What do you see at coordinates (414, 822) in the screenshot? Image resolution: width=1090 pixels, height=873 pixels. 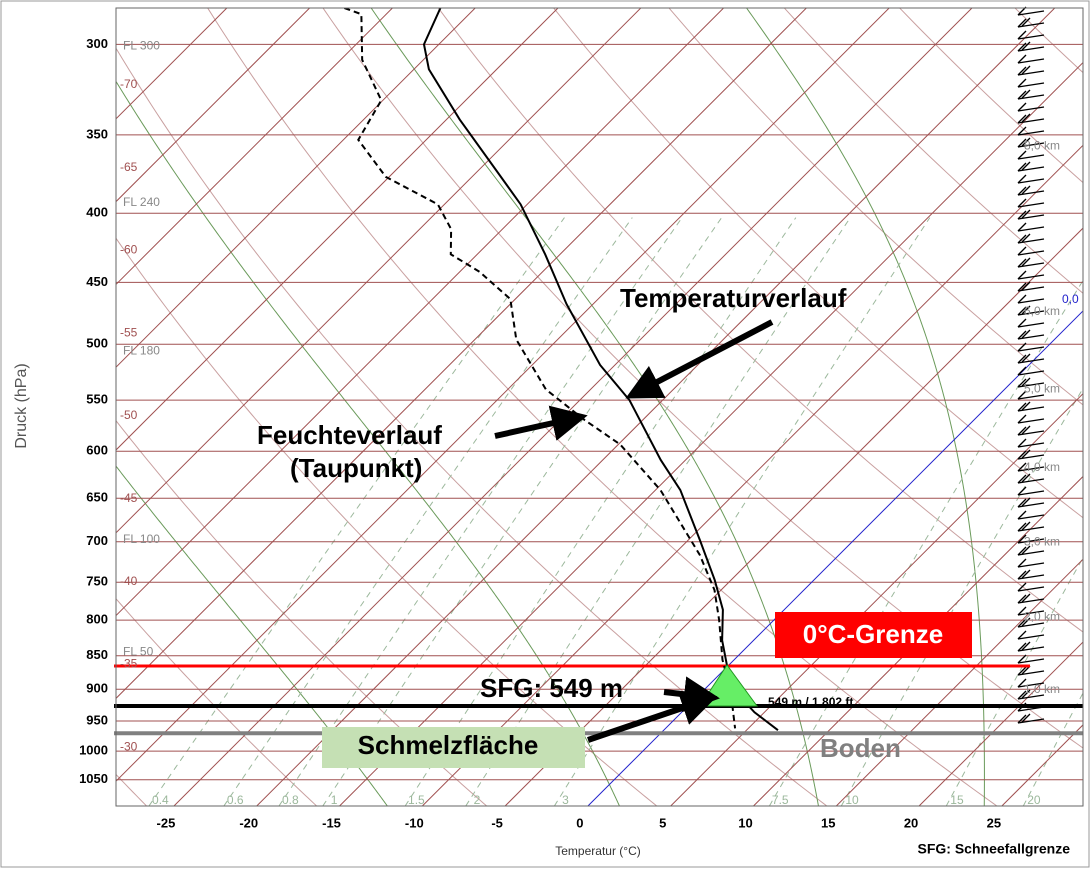 I see `x-tick-label: -10` at bounding box center [414, 822].